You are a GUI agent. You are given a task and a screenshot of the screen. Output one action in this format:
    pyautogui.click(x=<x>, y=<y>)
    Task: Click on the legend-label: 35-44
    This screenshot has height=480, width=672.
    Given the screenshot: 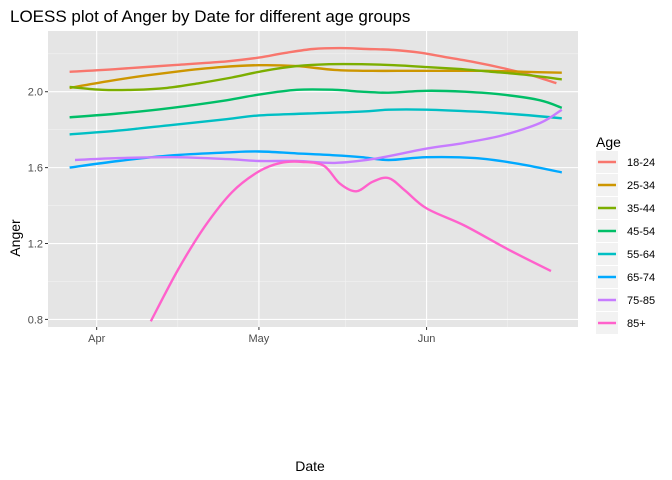 What is the action you would take?
    pyautogui.click(x=641, y=209)
    